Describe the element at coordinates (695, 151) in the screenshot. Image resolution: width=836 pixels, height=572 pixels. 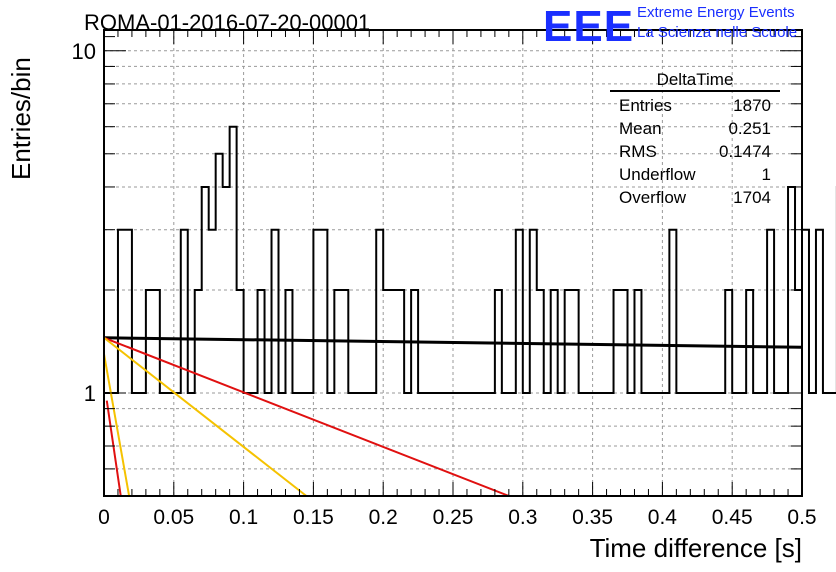
I see `stats-row-rms: RMS 0.1474` at that location.